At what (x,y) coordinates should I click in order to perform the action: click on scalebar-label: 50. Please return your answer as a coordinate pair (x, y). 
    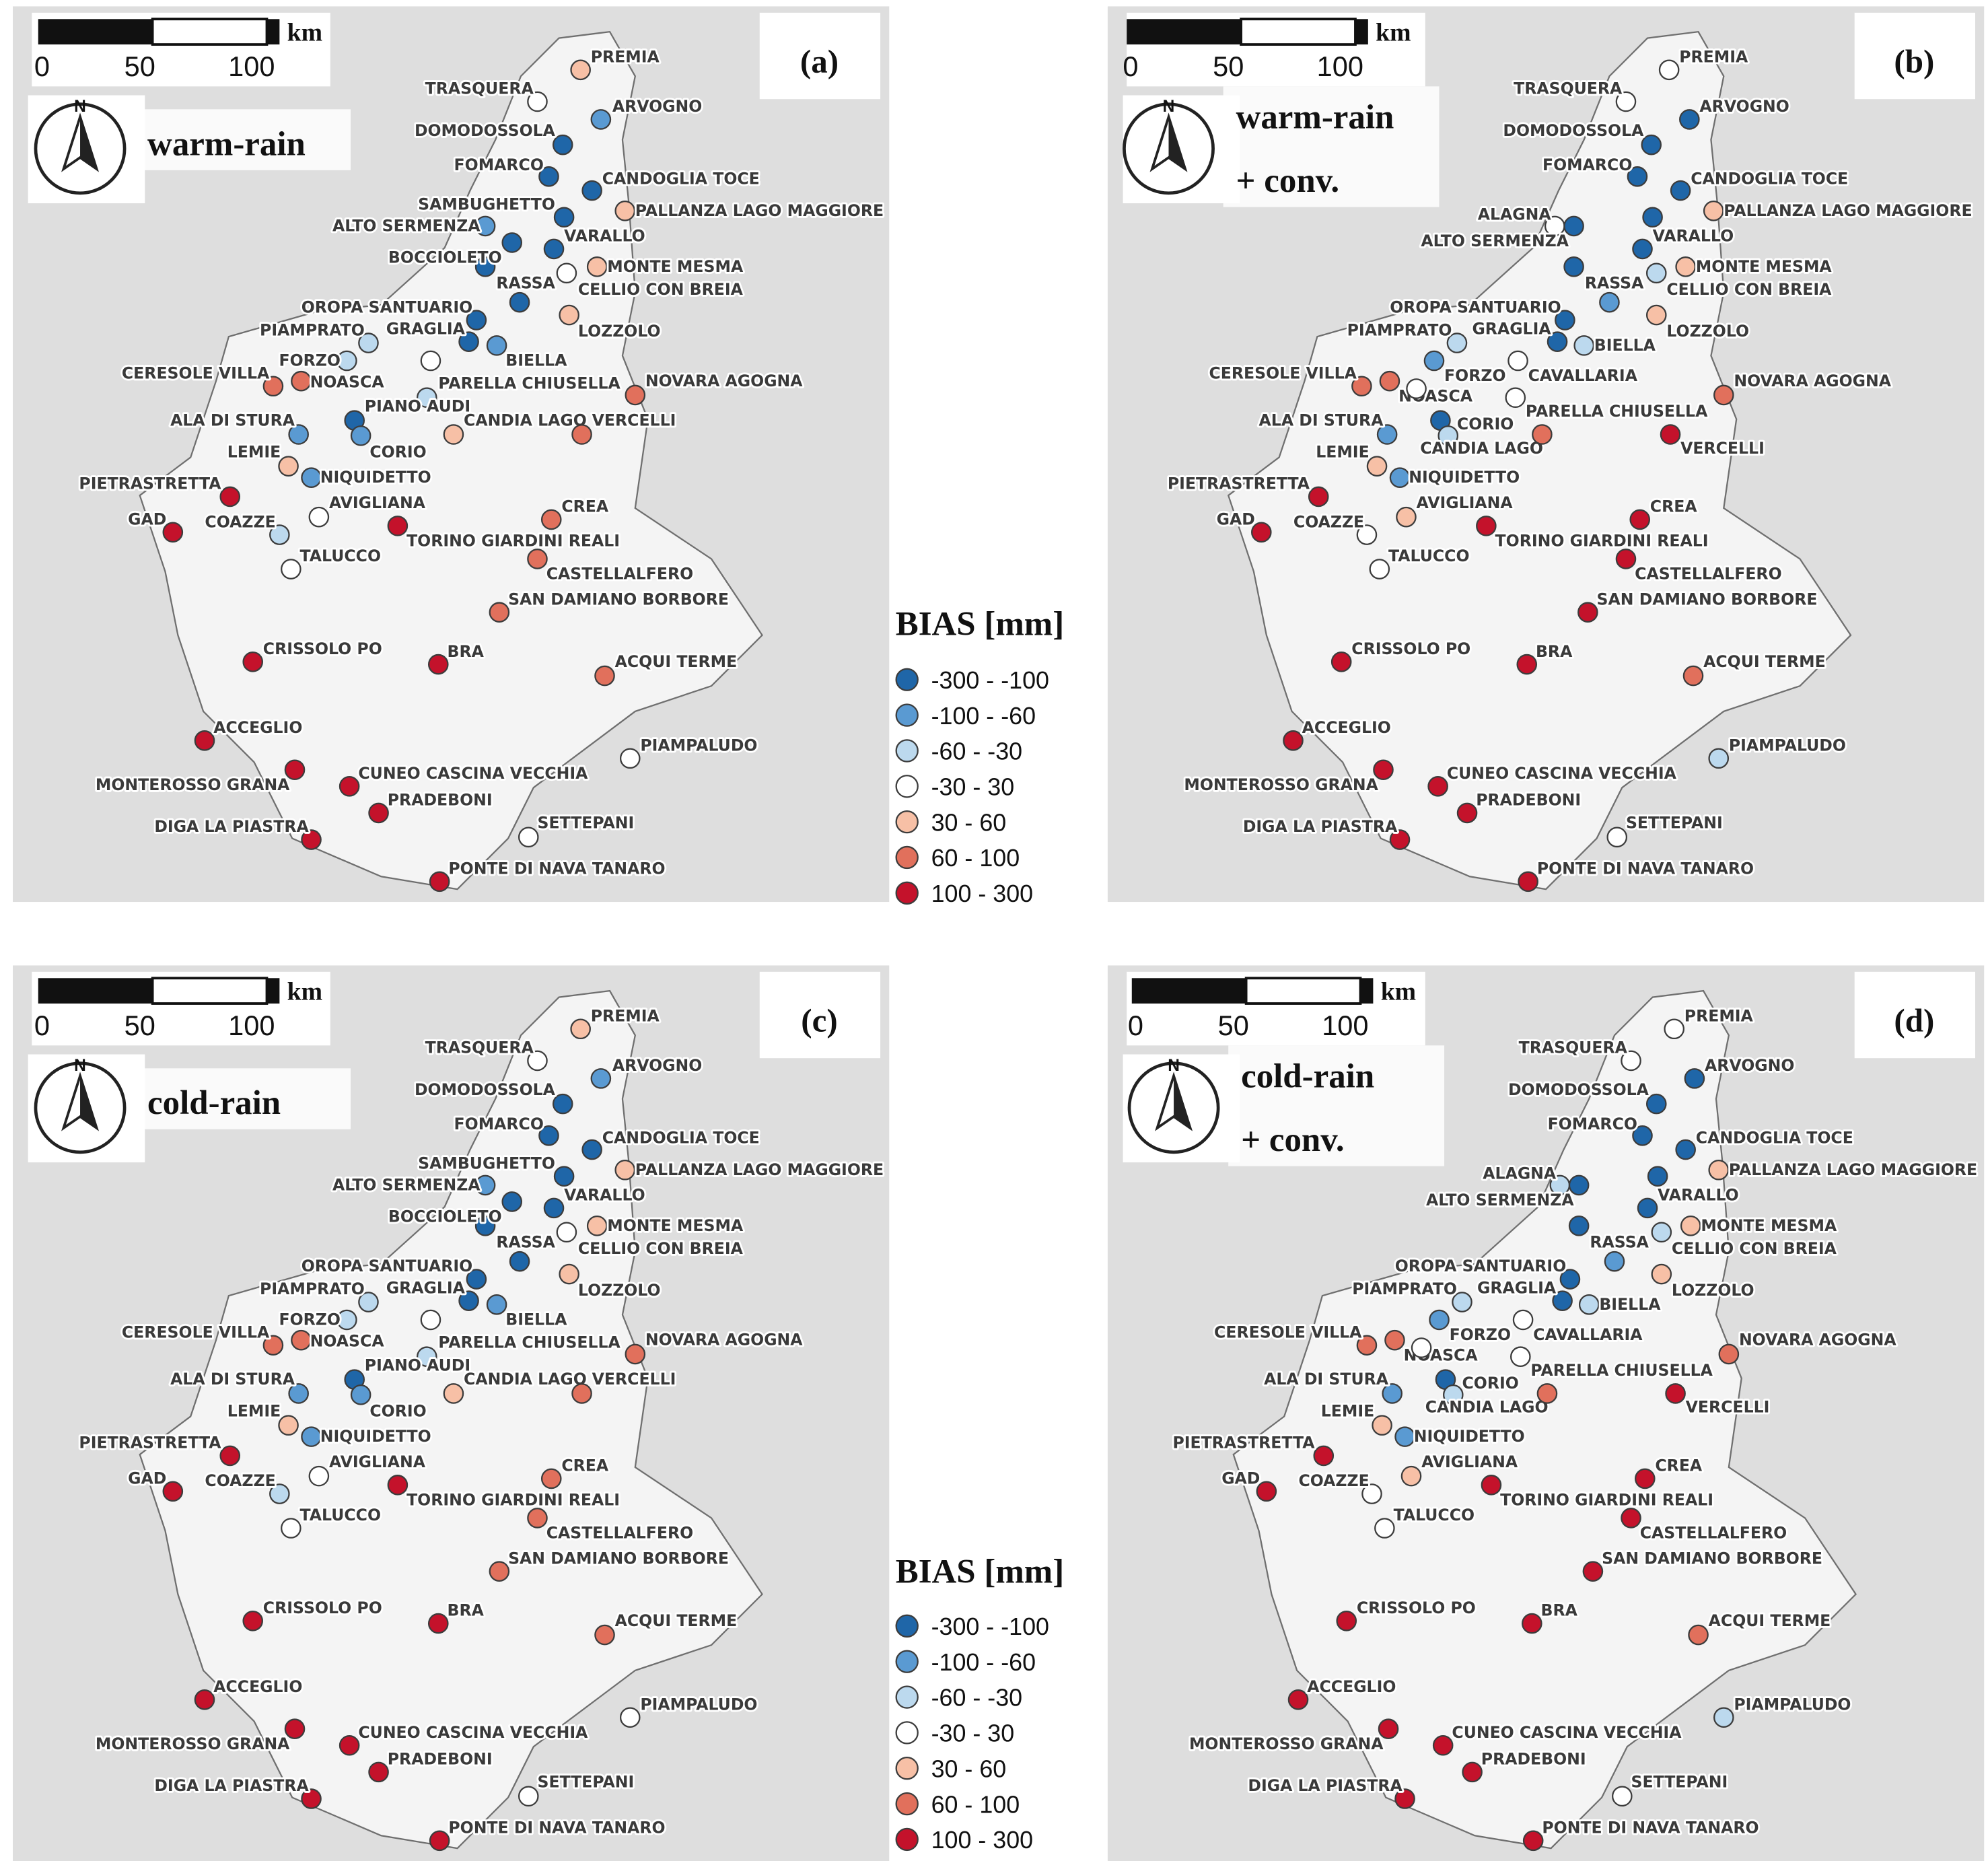
    Looking at the image, I should click on (1233, 1026).